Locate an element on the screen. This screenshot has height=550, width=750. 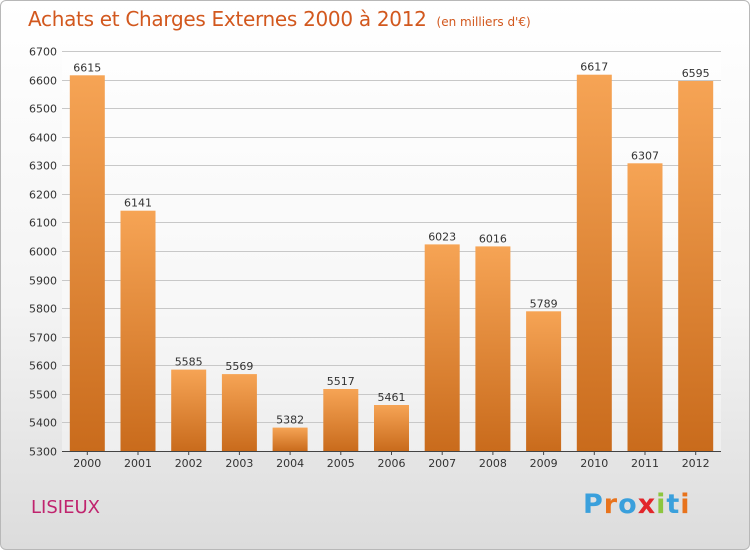
bar-2004 is located at coordinates (290, 439).